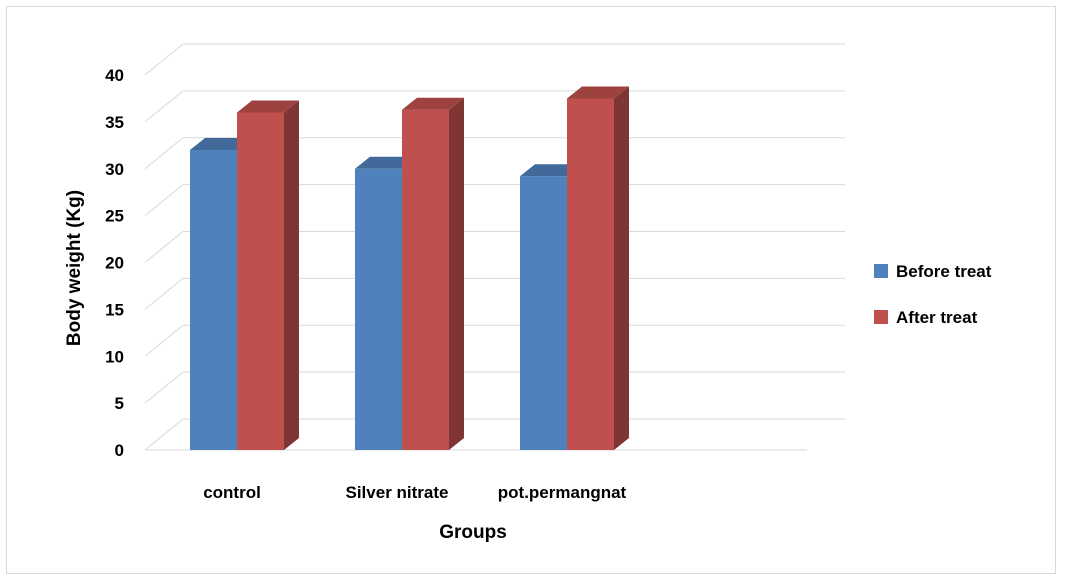 The height and width of the screenshot is (580, 1065). Describe the element at coordinates (114, 169) in the screenshot. I see `y-tick-label: 30` at that location.